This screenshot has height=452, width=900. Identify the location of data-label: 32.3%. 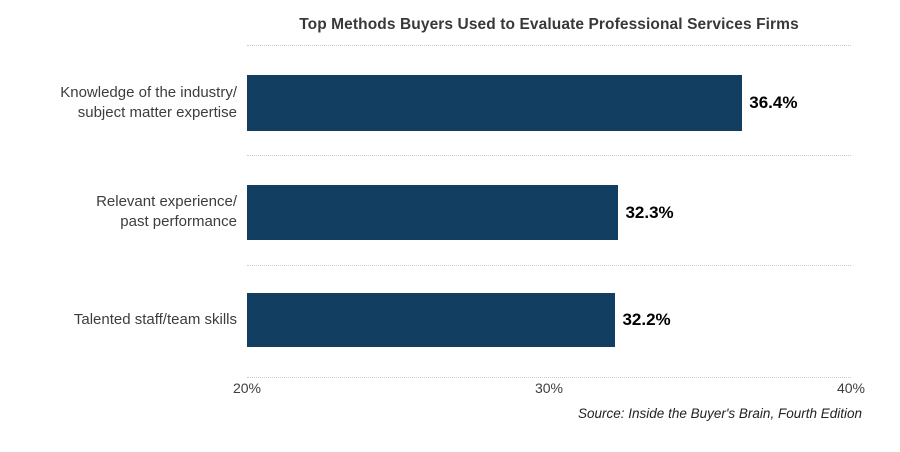
(649, 212).